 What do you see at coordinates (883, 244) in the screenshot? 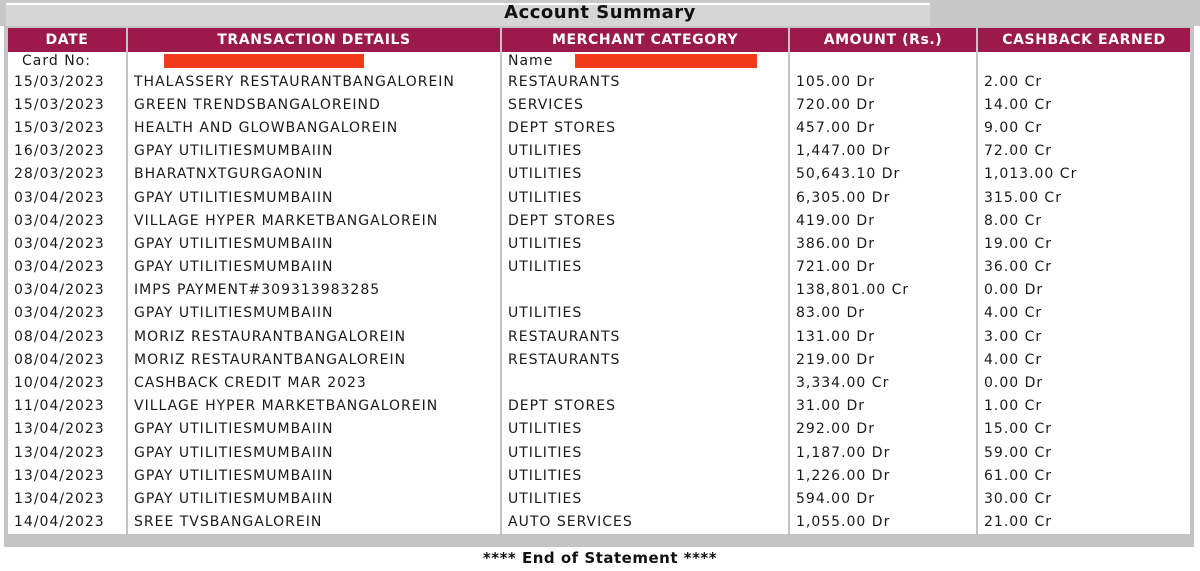
I see `amount-cell: 386.00 Dr` at bounding box center [883, 244].